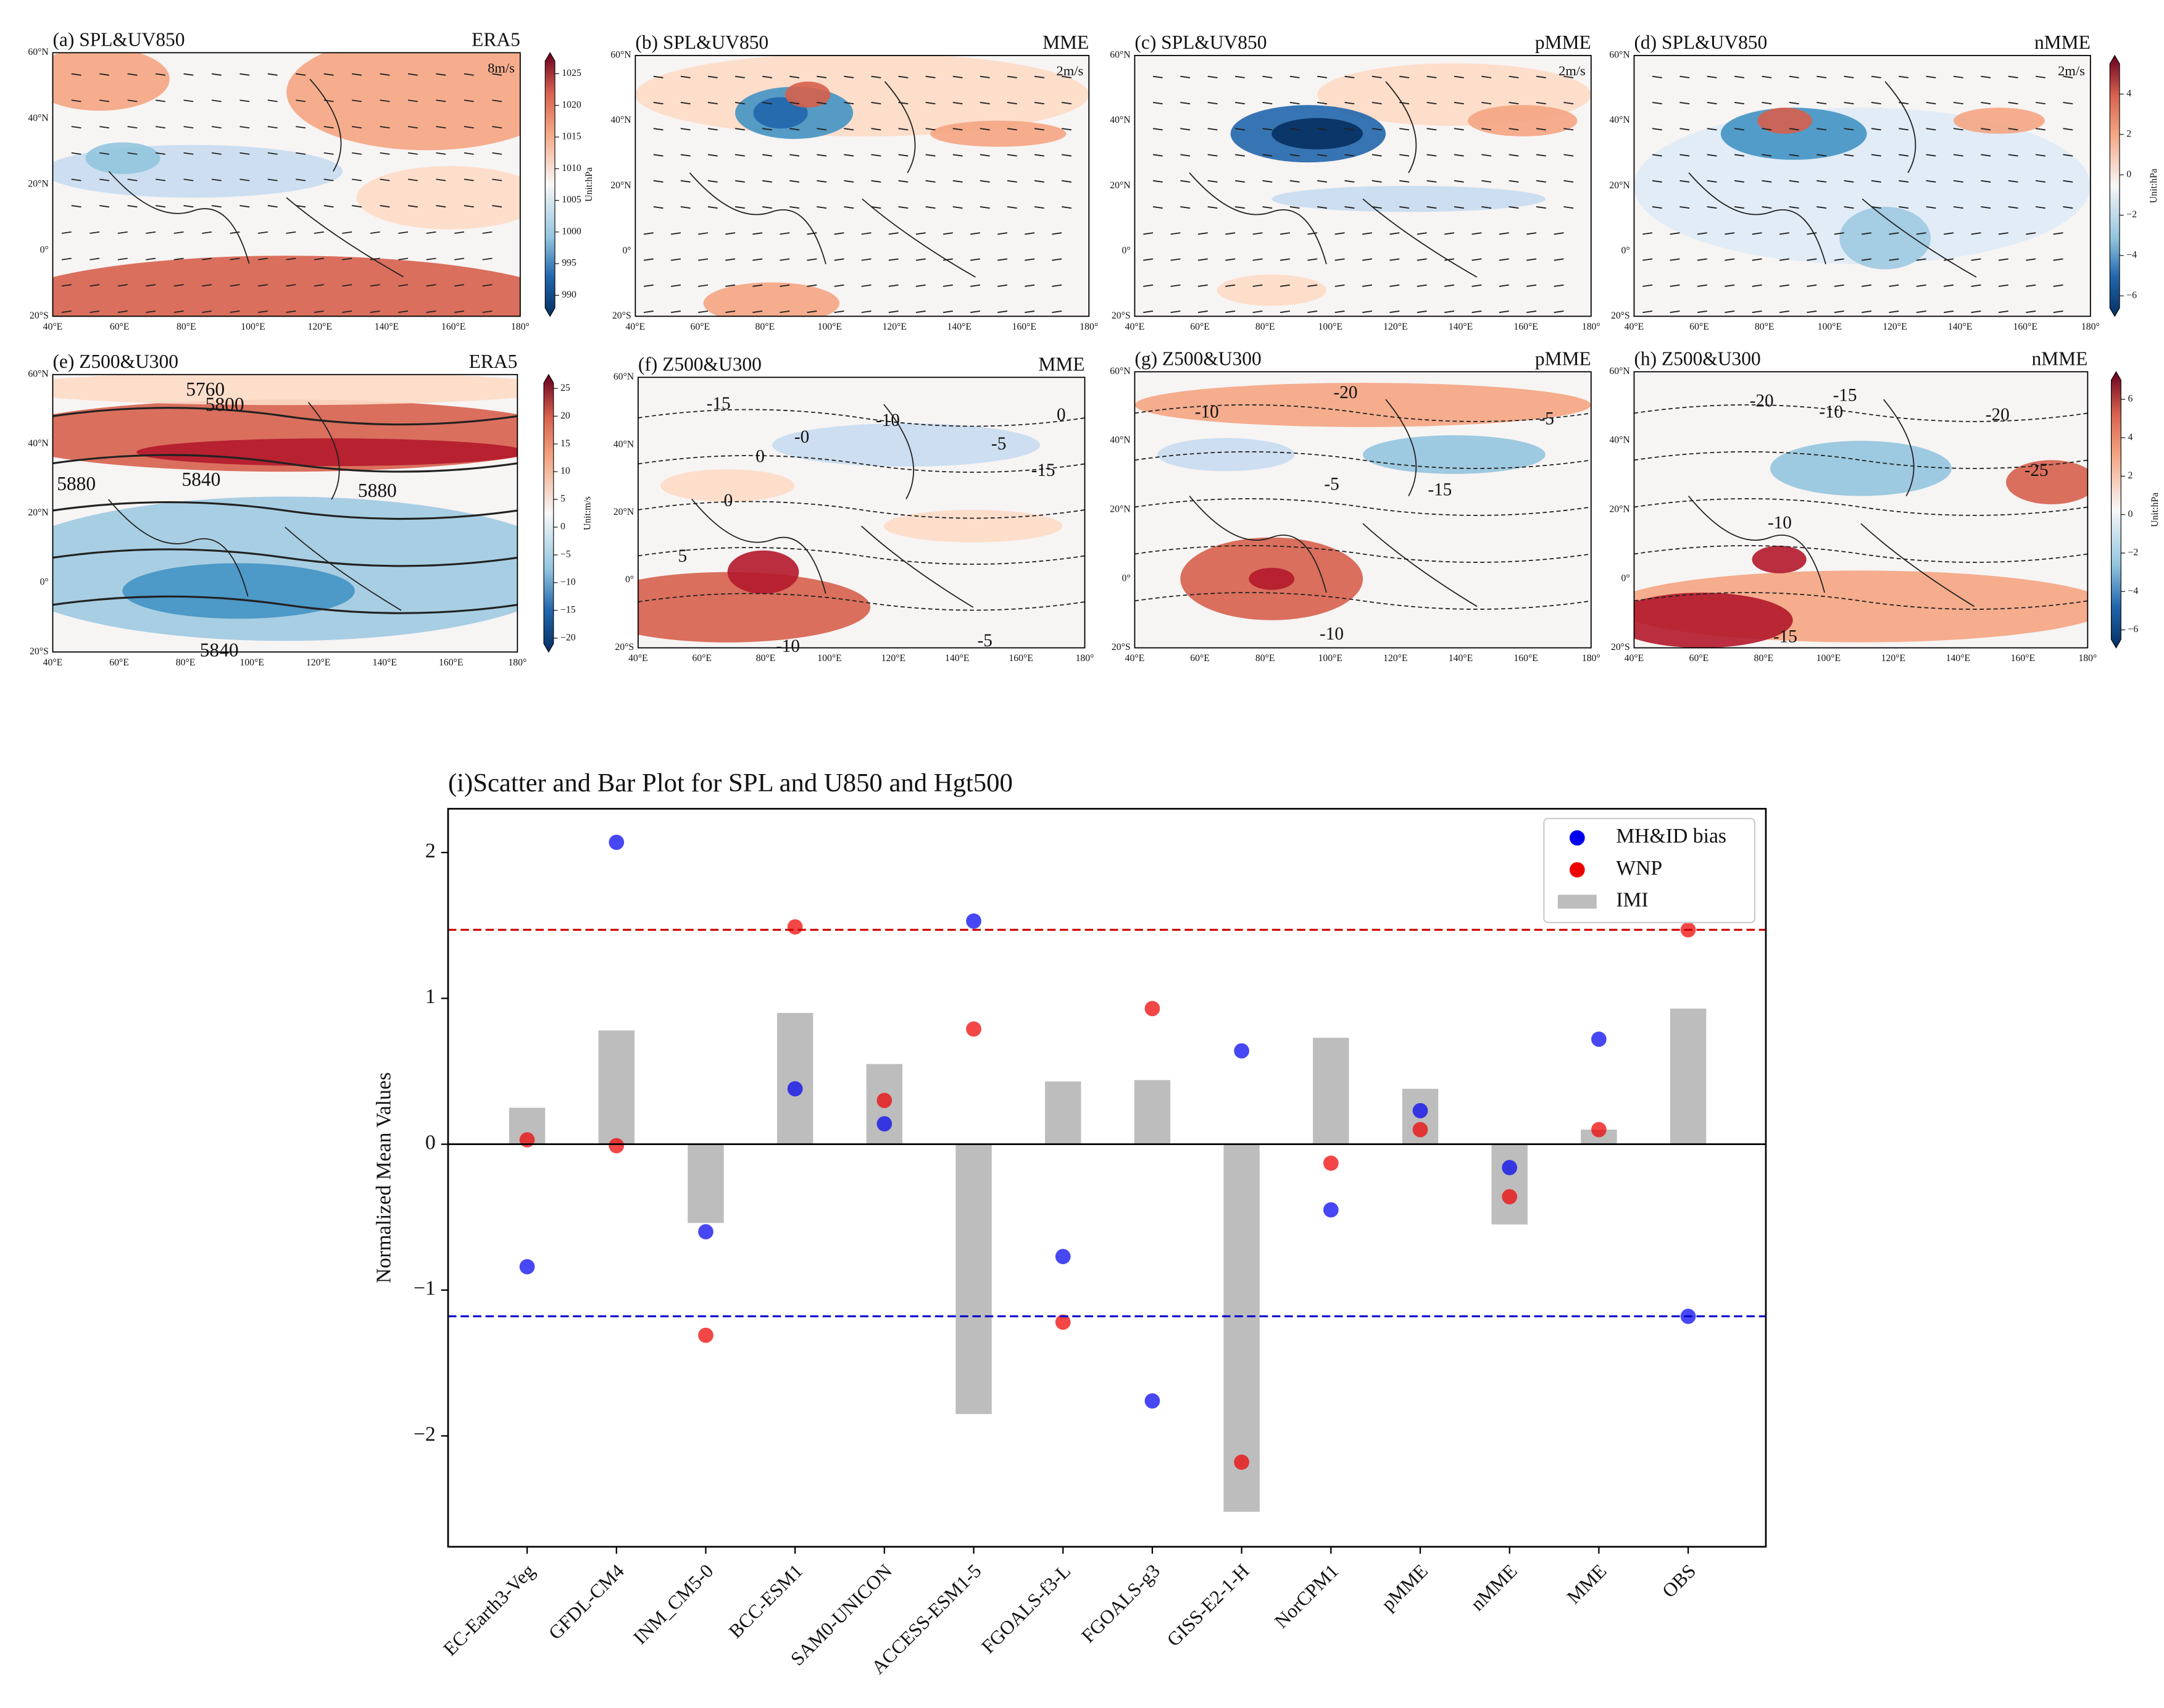 Image resolution: width=2164 pixels, height=1708 pixels. I want to click on lat-tick-label: 0°, so click(44, 249).